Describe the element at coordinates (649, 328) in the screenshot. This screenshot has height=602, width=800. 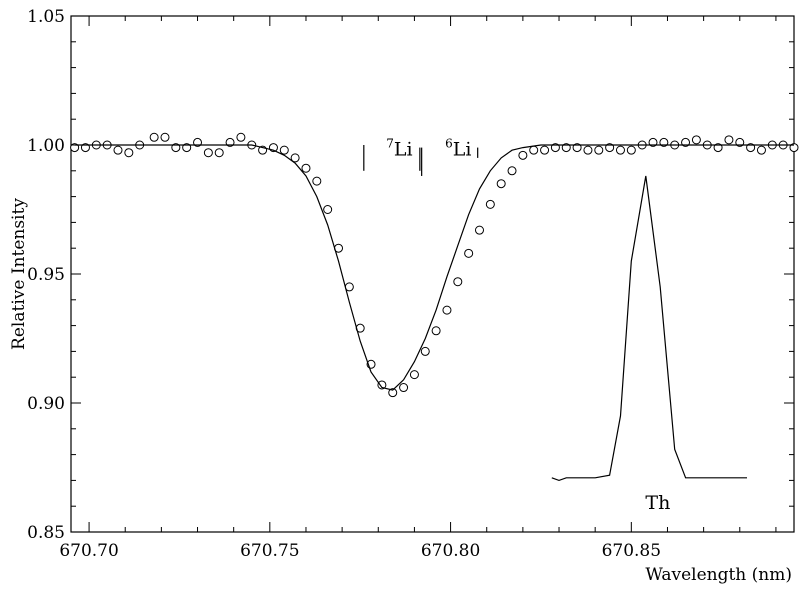
I see `th-profile-line` at that location.